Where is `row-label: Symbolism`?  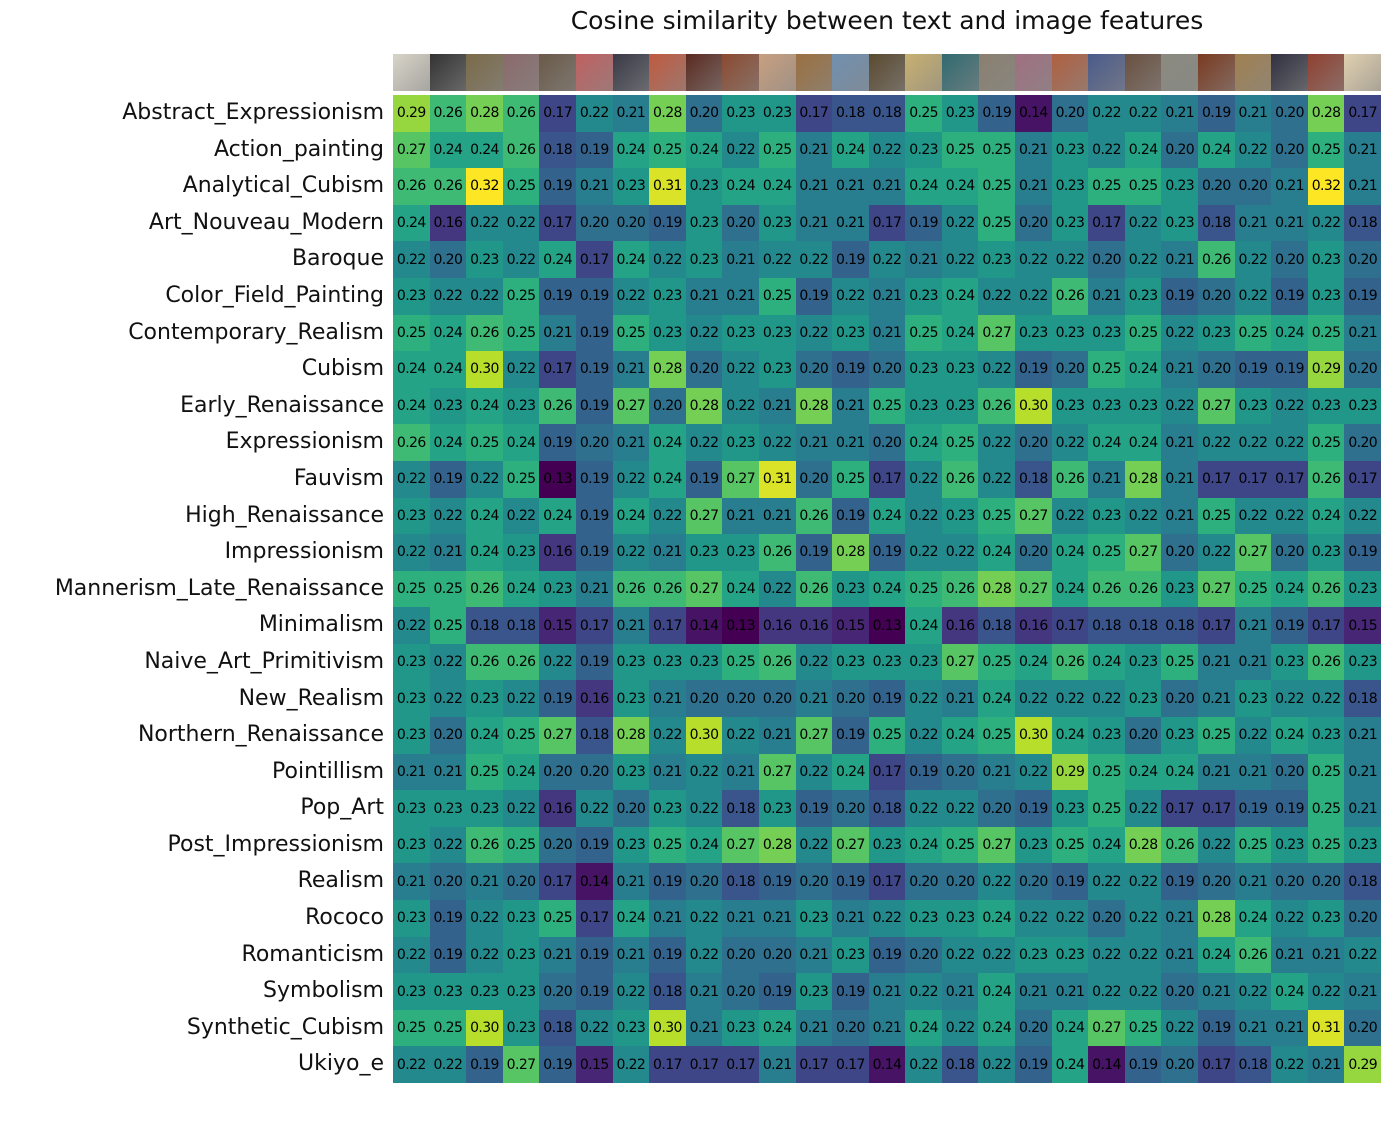 row-label: Symbolism is located at coordinates (323, 991).